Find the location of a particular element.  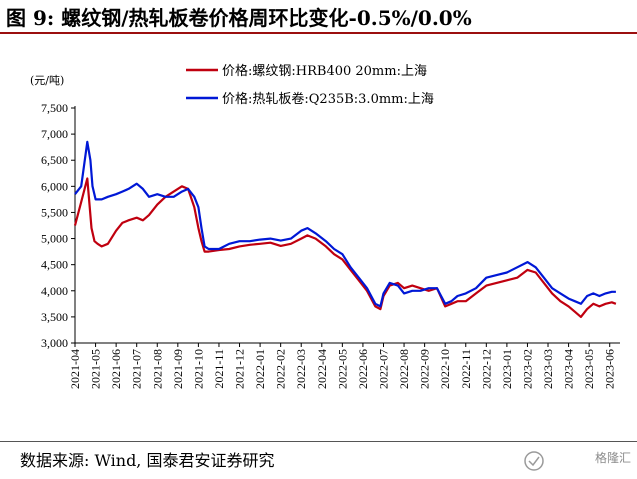

y-tick-label: 5,500 is located at coordinates (54, 212).